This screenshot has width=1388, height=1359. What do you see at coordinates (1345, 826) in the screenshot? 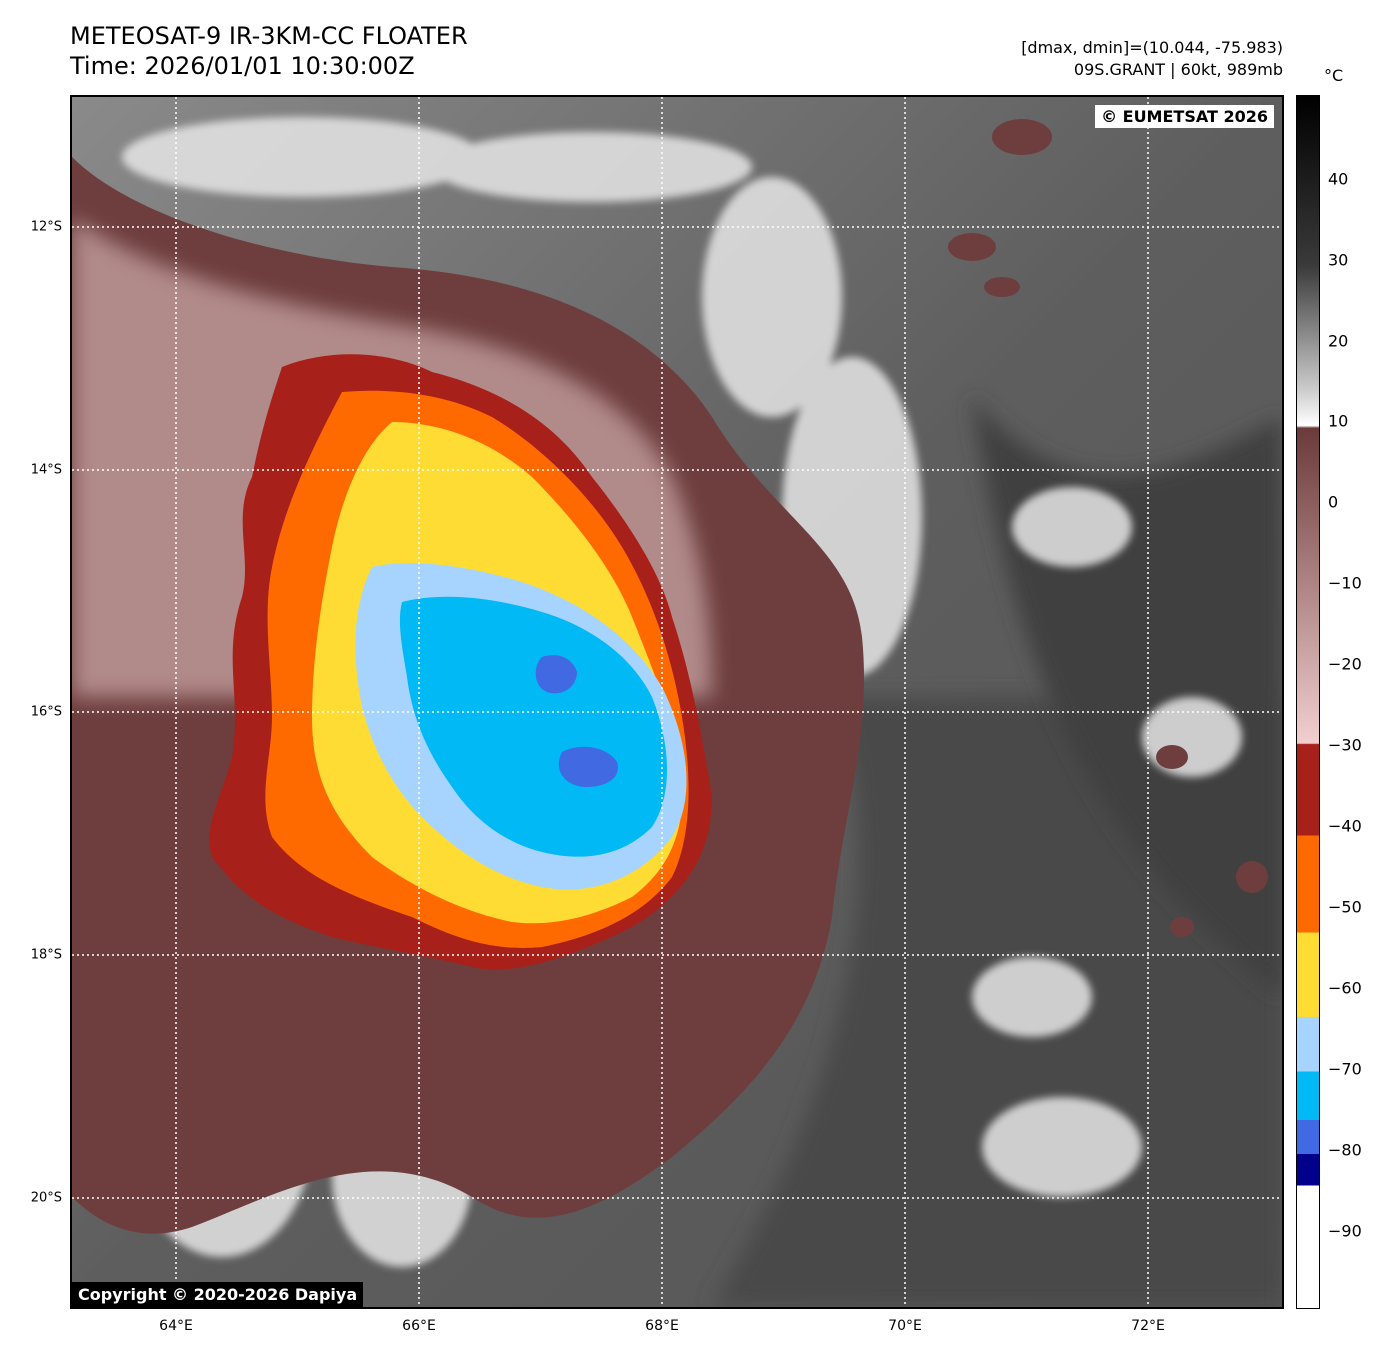
I see `cb-tick-minus40: −40` at bounding box center [1345, 826].